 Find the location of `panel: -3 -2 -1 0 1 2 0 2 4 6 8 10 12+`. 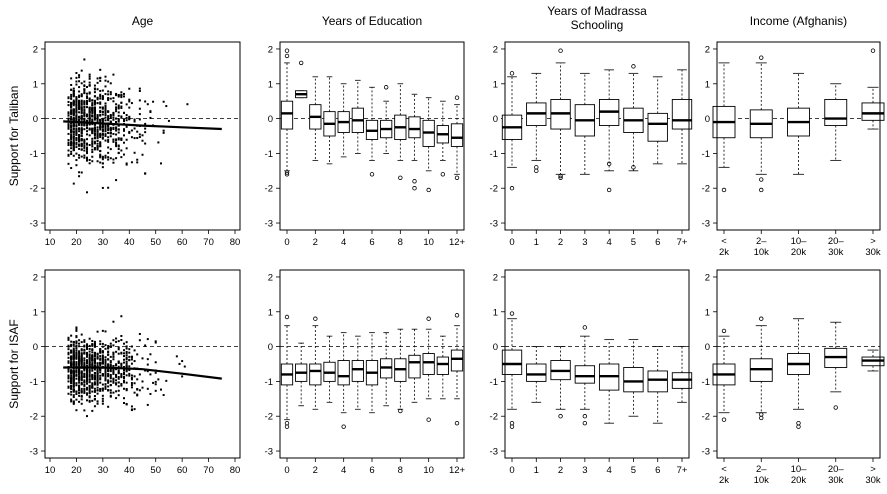

panel: -3 -2 -1 0 1 2 0 2 4 6 8 10 12+ is located at coordinates (365, 144).